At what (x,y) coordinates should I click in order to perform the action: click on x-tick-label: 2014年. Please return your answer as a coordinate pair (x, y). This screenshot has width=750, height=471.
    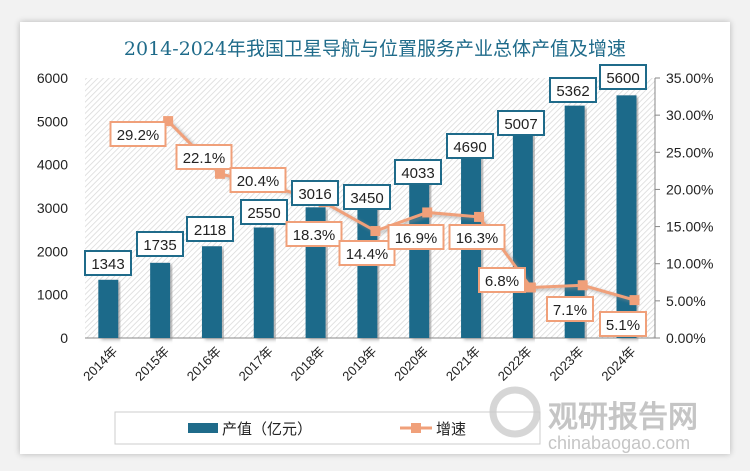
    Looking at the image, I should click on (100, 364).